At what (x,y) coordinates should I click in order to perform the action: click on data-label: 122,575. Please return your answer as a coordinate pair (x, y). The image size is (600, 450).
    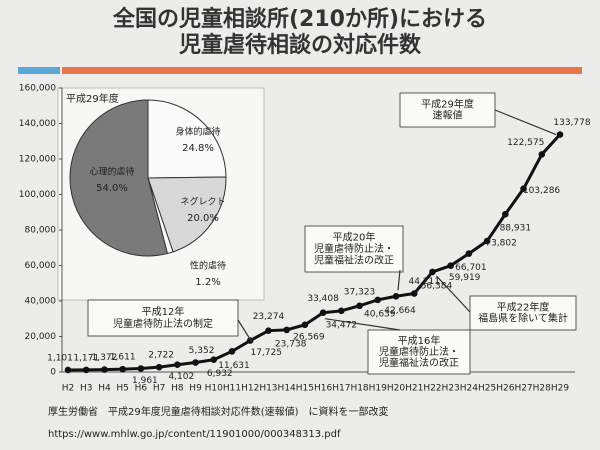
    Looking at the image, I should click on (525, 143).